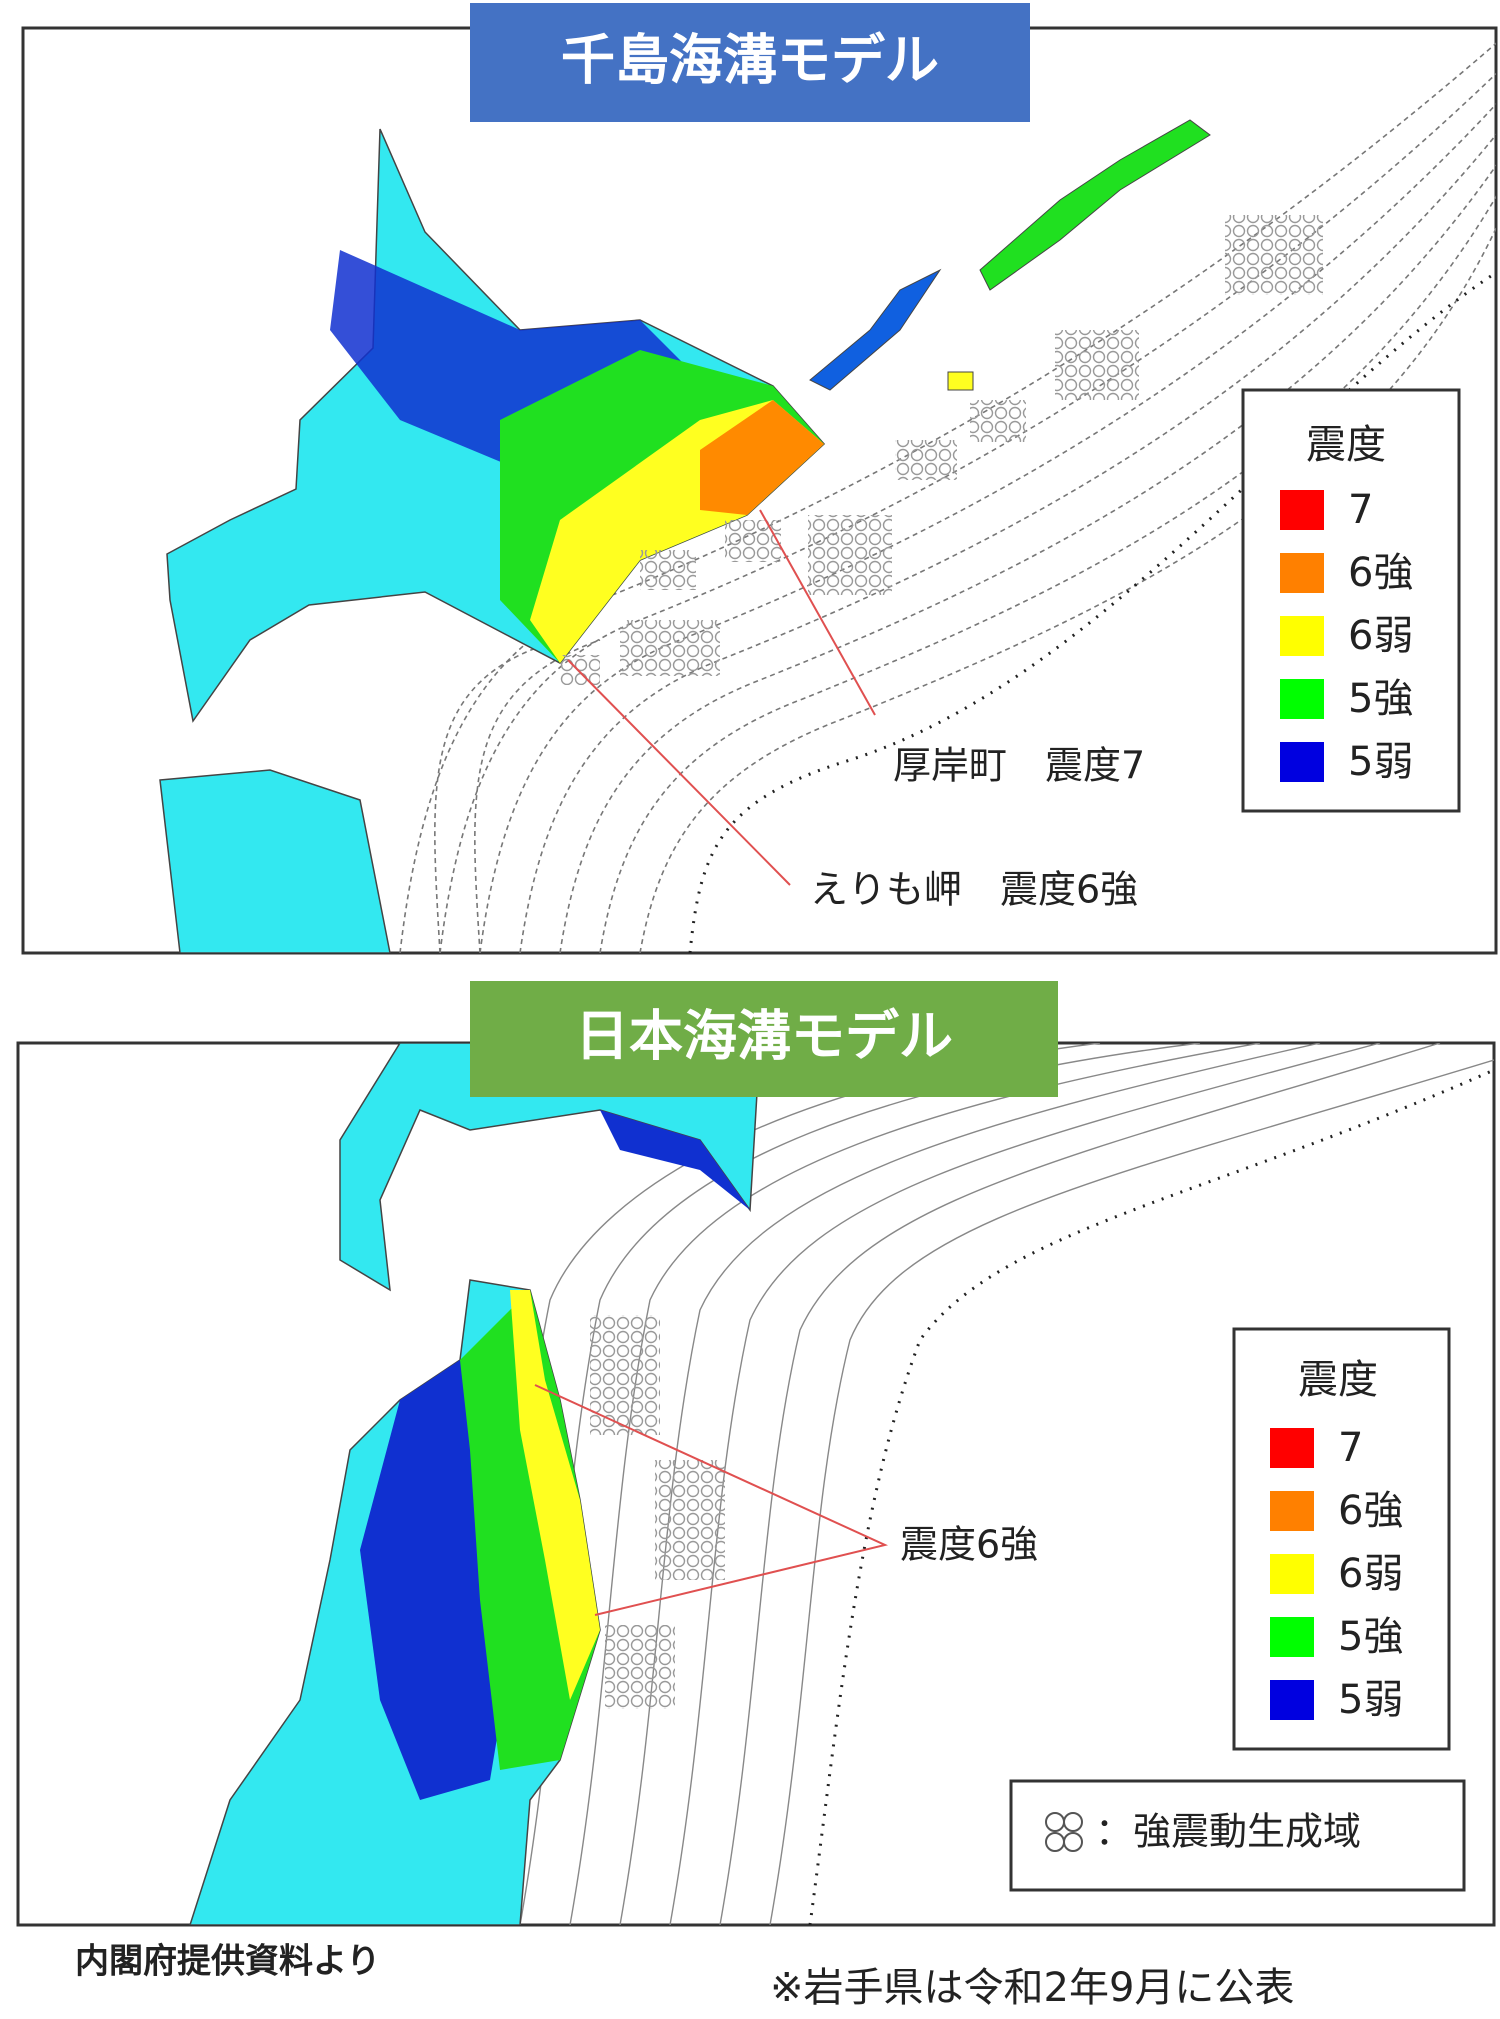  What do you see at coordinates (762, 457) in the screenshot?
I see `intensity-6-strong` at bounding box center [762, 457].